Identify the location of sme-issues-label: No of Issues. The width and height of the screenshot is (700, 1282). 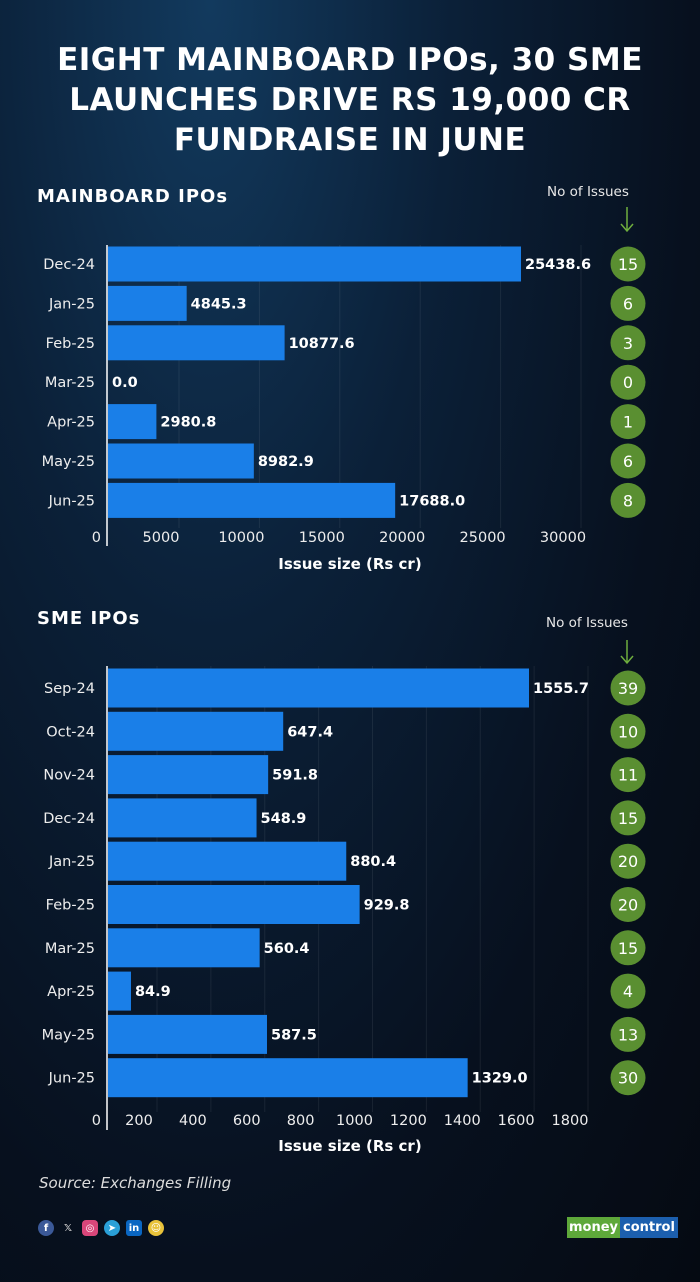
(587, 623).